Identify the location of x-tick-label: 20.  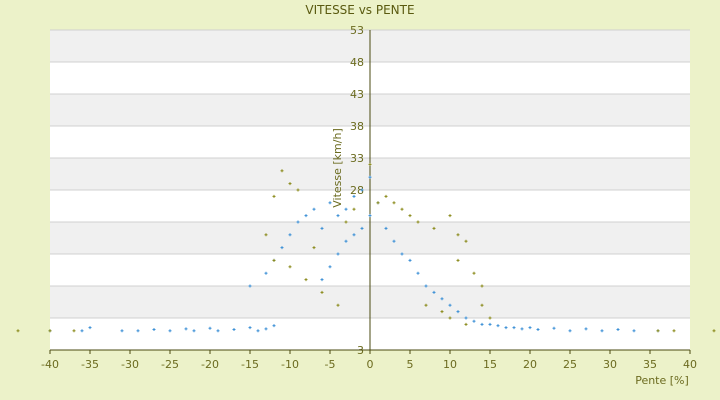
(530, 364).